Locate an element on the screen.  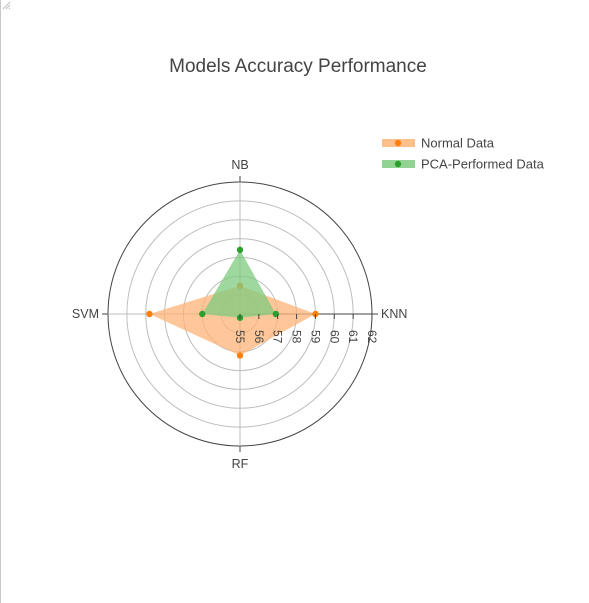
legend-label: PCA-Performed Data is located at coordinates (483, 164).